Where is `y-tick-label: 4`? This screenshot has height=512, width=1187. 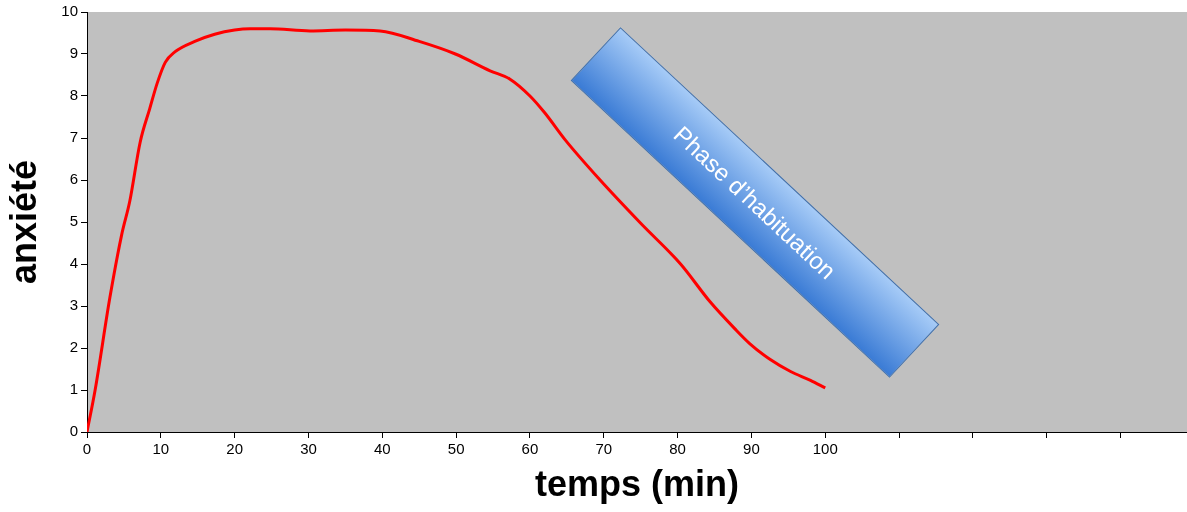
y-tick-label: 4 is located at coordinates (73, 263).